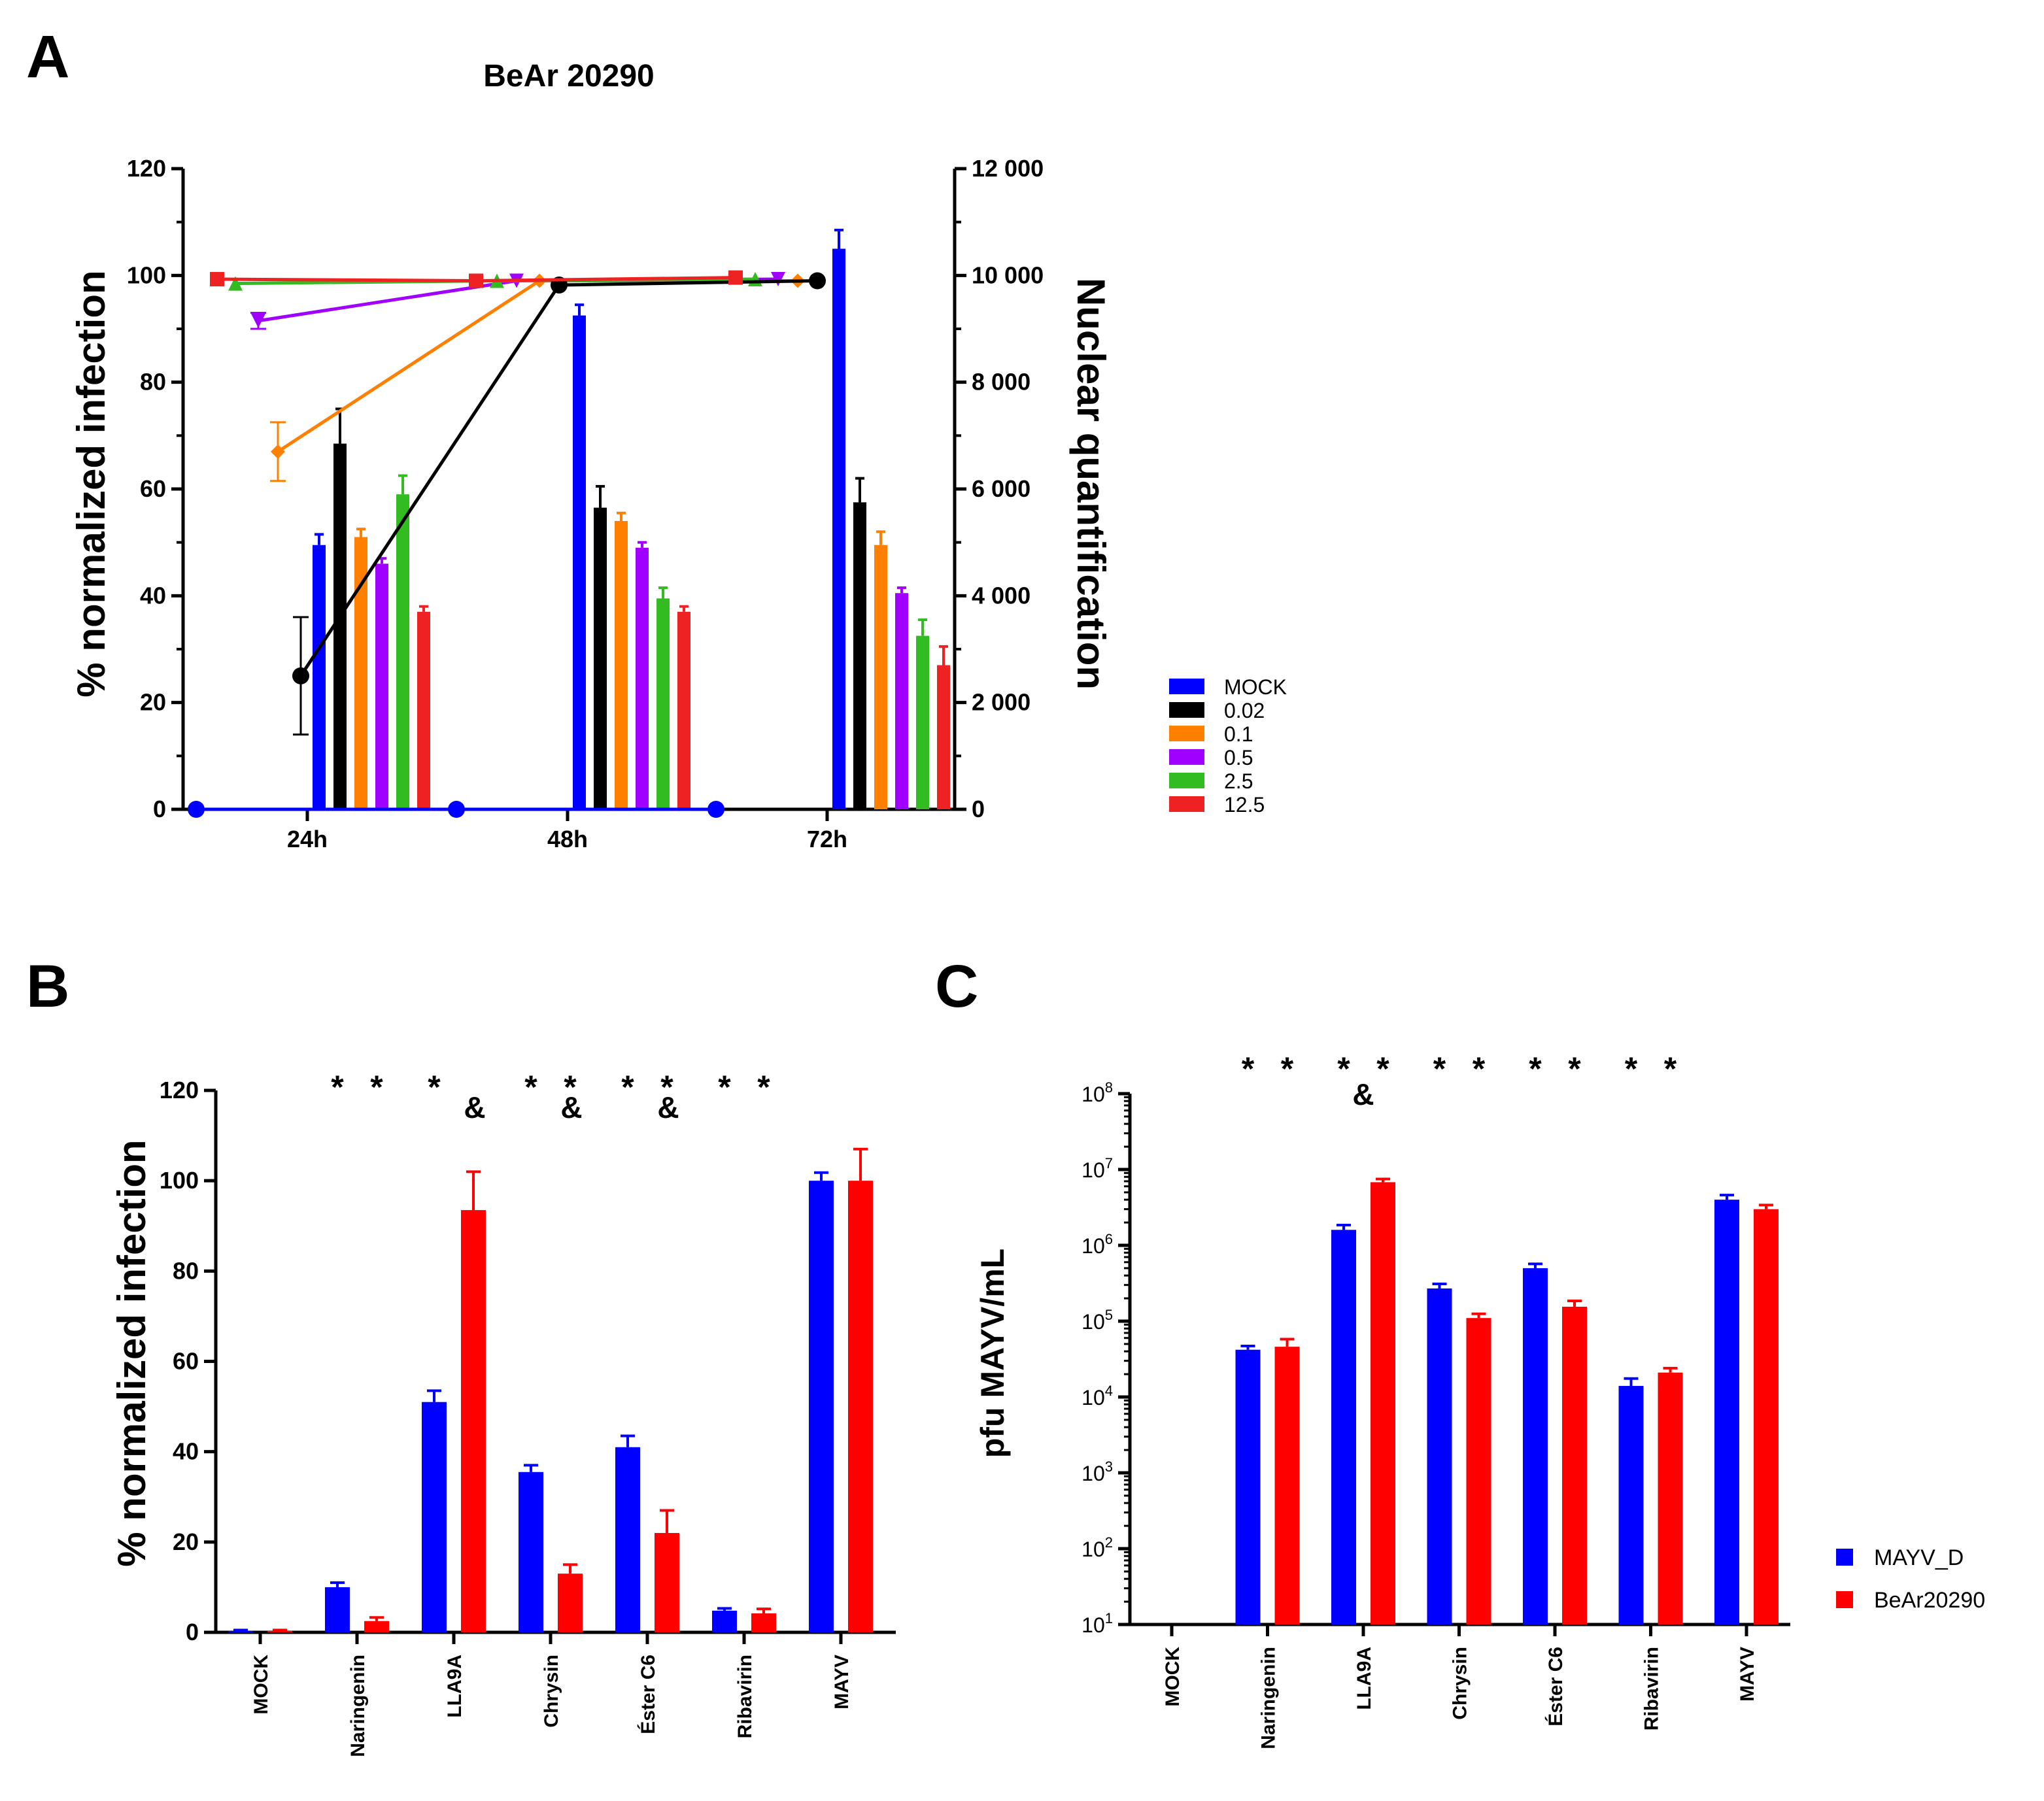 The width and height of the screenshot is (2044, 1801). Describe the element at coordinates (1248, 1486) in the screenshot. I see `panel-c-bar-mayv-d-naringenin` at that location.